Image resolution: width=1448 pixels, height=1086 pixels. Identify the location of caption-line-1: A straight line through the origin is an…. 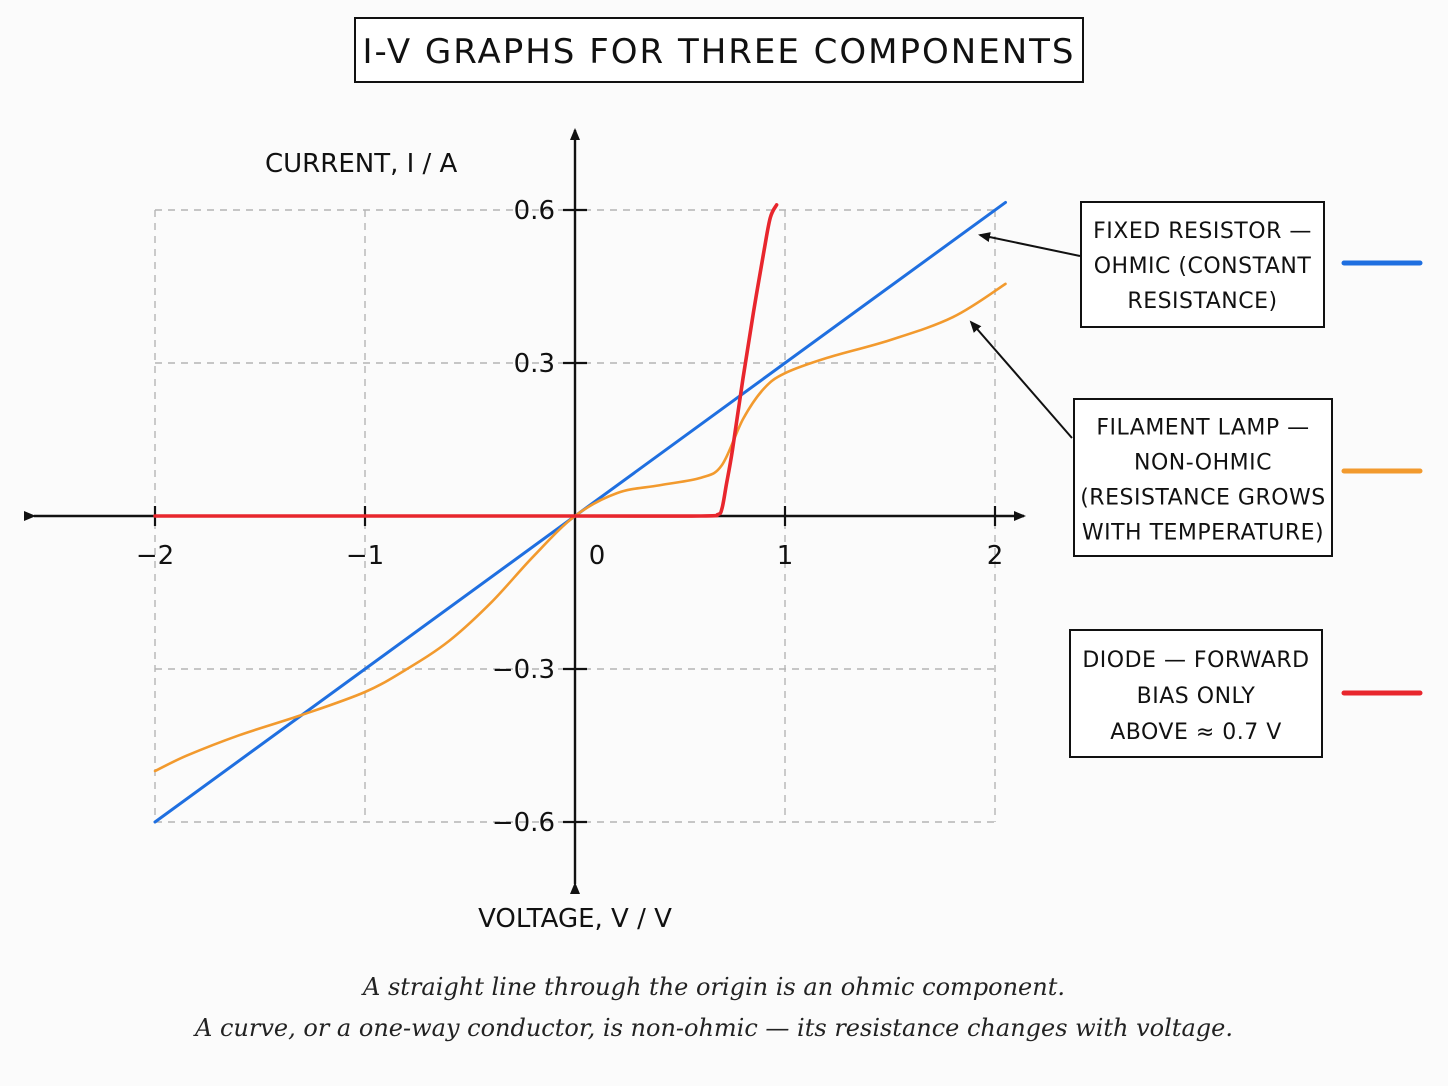
(713, 987).